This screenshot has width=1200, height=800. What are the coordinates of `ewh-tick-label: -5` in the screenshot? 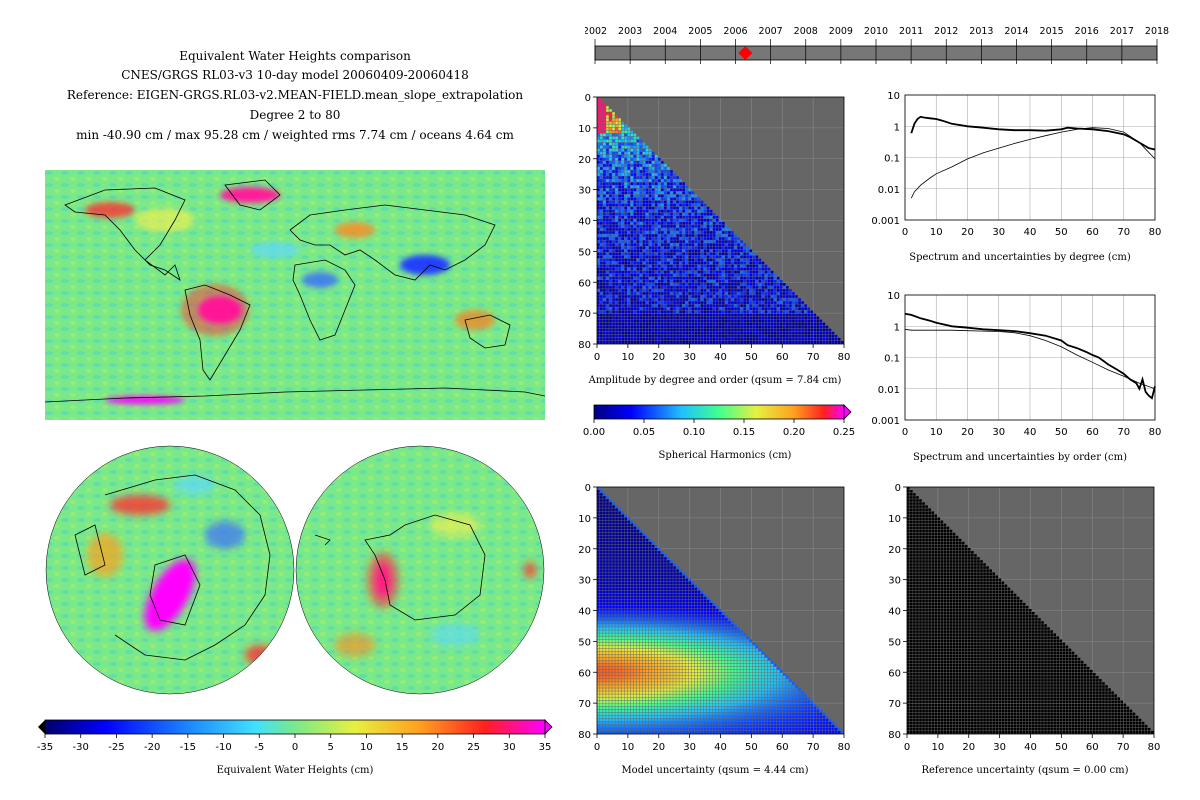 It's located at (259, 747).